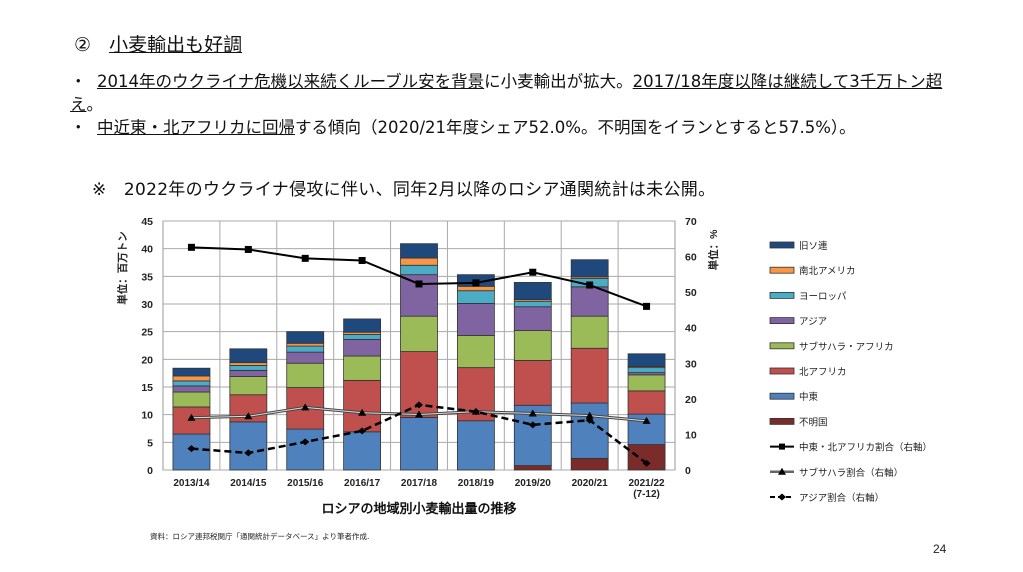 The width and height of the screenshot is (1023, 572). Describe the element at coordinates (362, 483) in the screenshot. I see `x-tick-label: 2016/17` at that location.